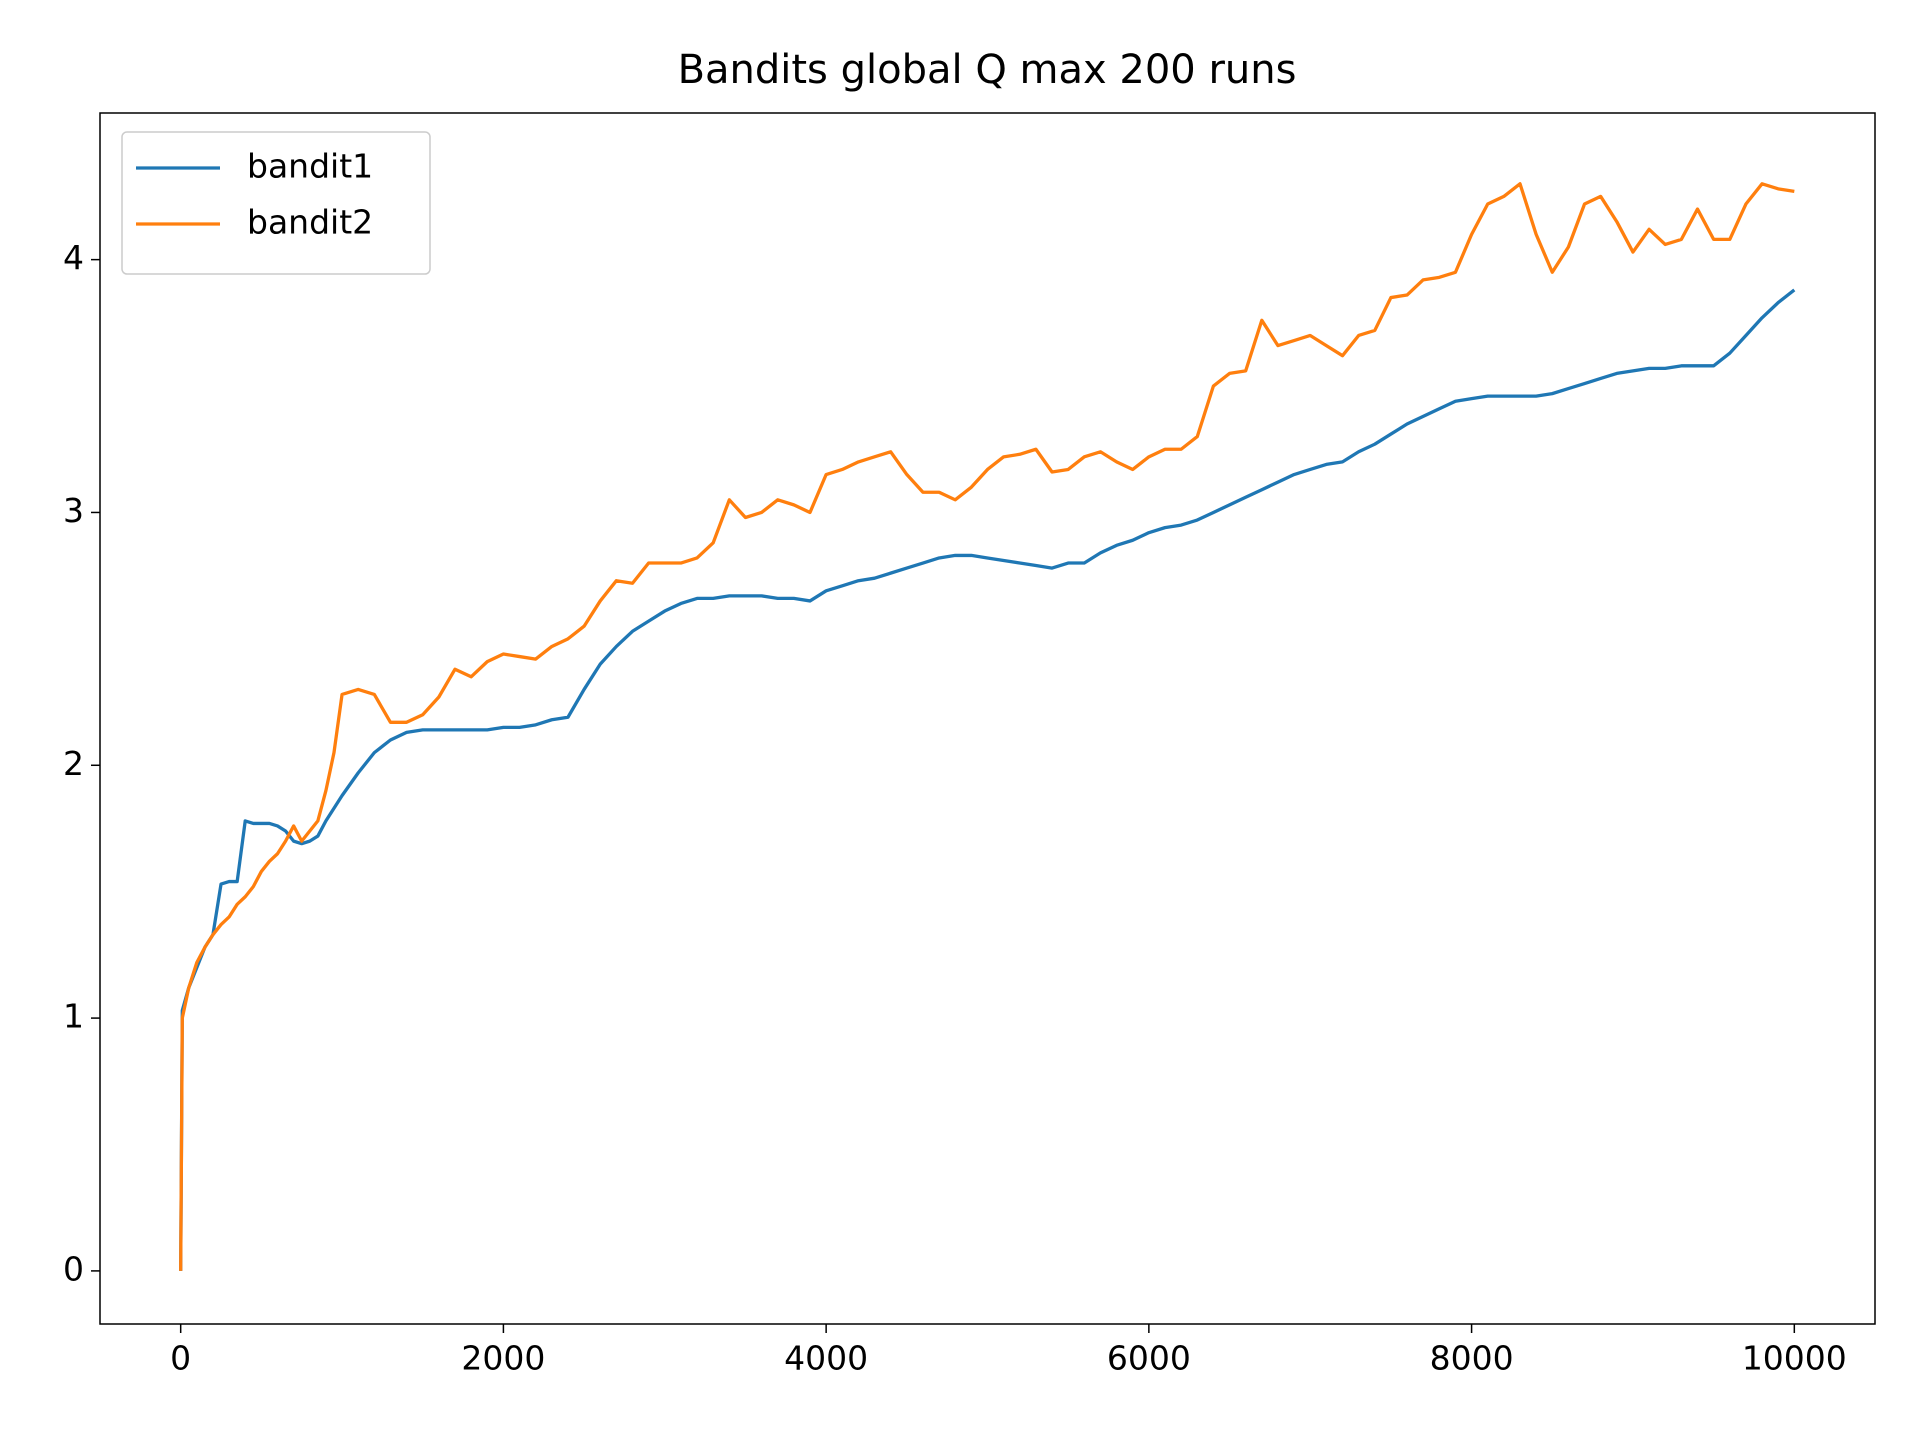 The image size is (1920, 1440). I want to click on x-tick-label: 8000, so click(1472, 1358).